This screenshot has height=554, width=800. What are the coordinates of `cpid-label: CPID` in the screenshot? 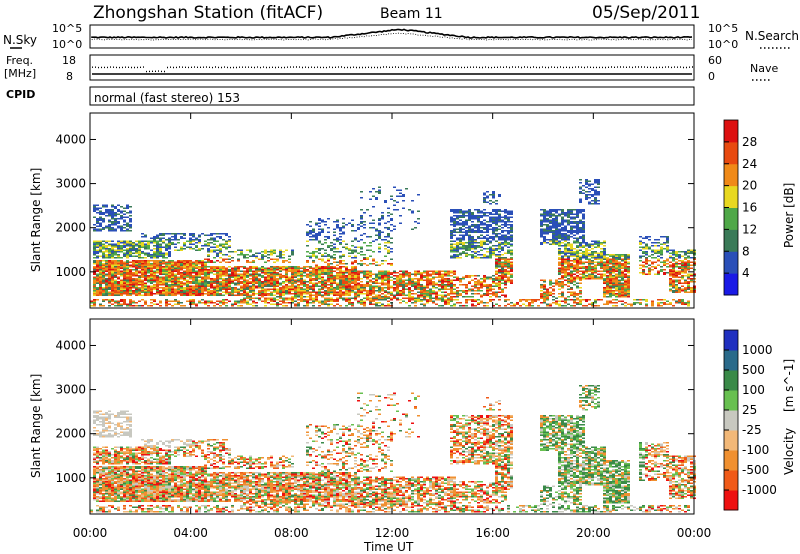 It's located at (20, 94).